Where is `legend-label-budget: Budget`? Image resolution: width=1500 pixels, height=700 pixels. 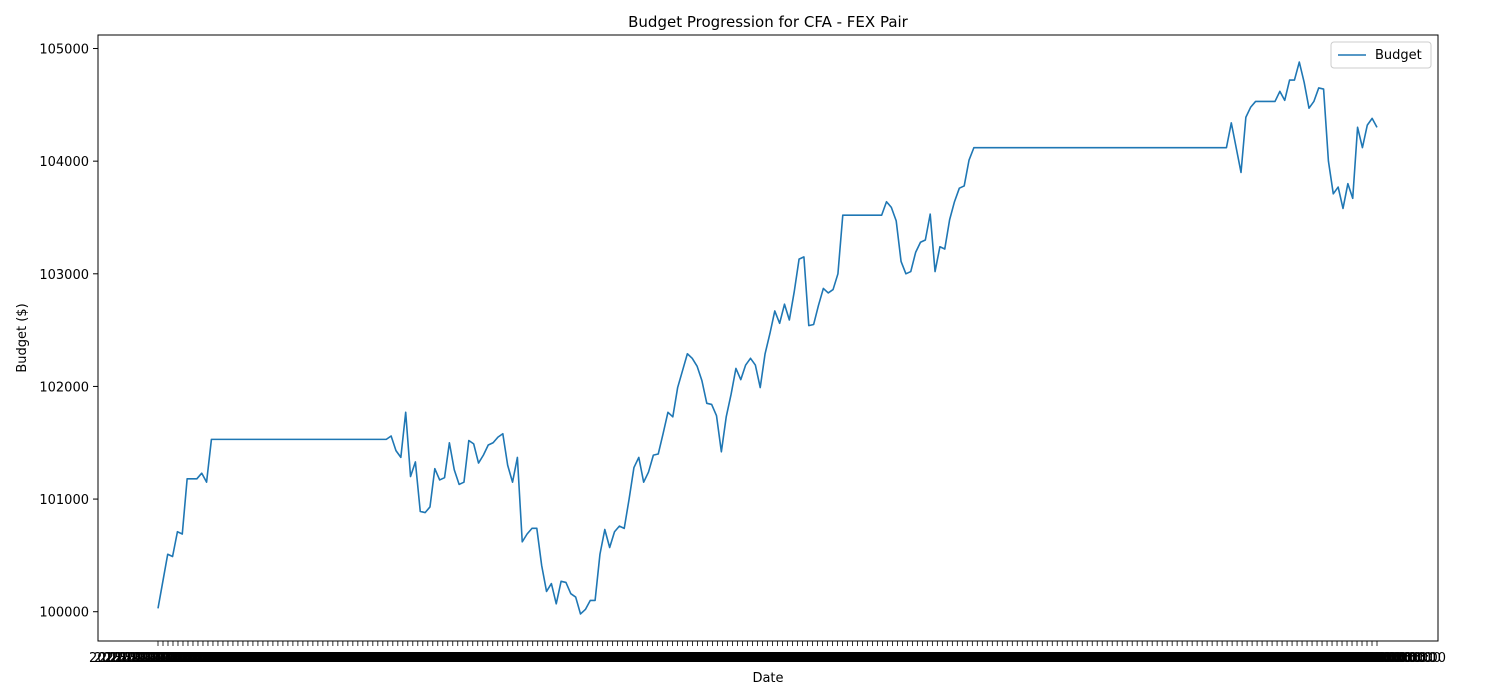 legend-label-budget: Budget is located at coordinates (1398, 55).